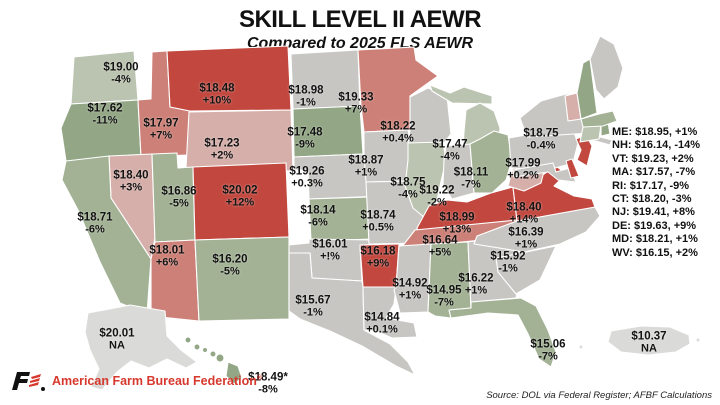  Describe the element at coordinates (360, 43) in the screenshot. I see `page-subtitle: Compared to 2025 FLS AEWR` at that location.